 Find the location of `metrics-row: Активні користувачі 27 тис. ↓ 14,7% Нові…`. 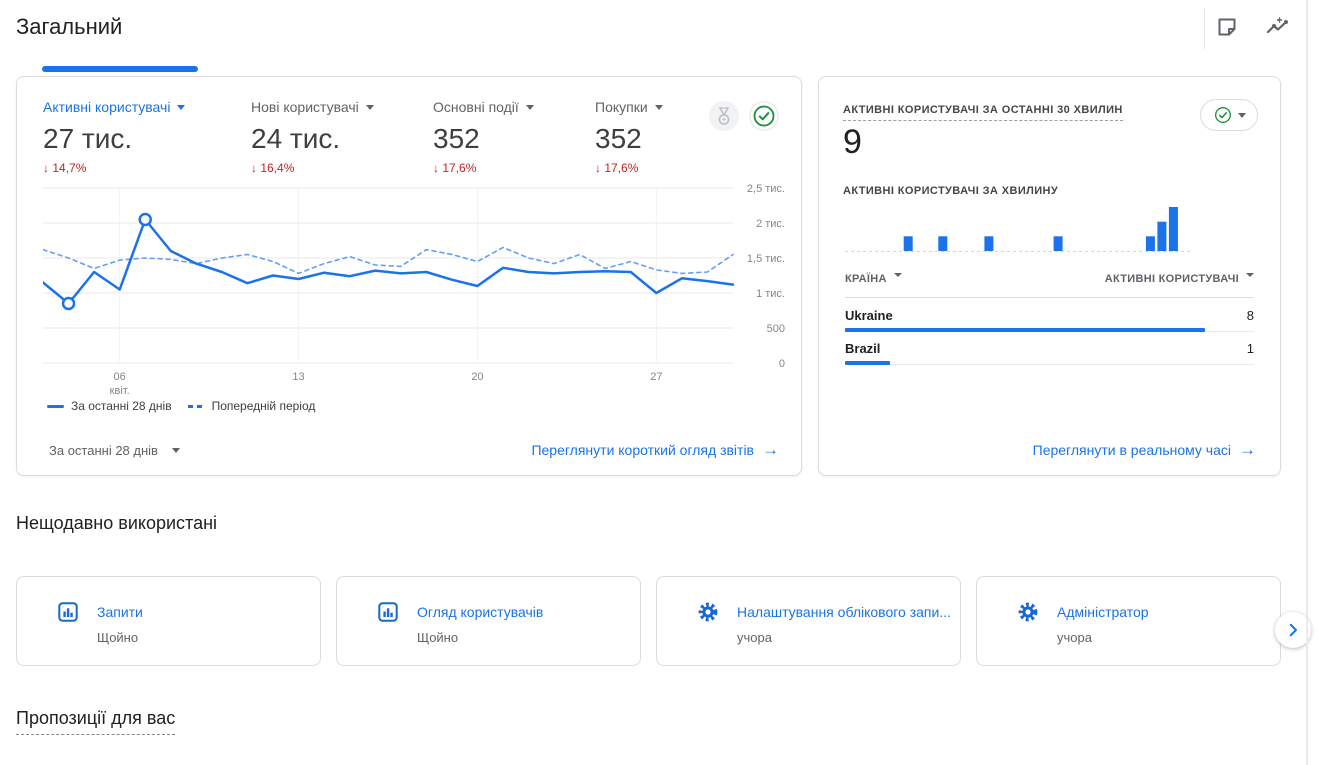

metrics-row: Активні користувачі 27 тис. ↓ 14,7% Нові… is located at coordinates (372, 137).